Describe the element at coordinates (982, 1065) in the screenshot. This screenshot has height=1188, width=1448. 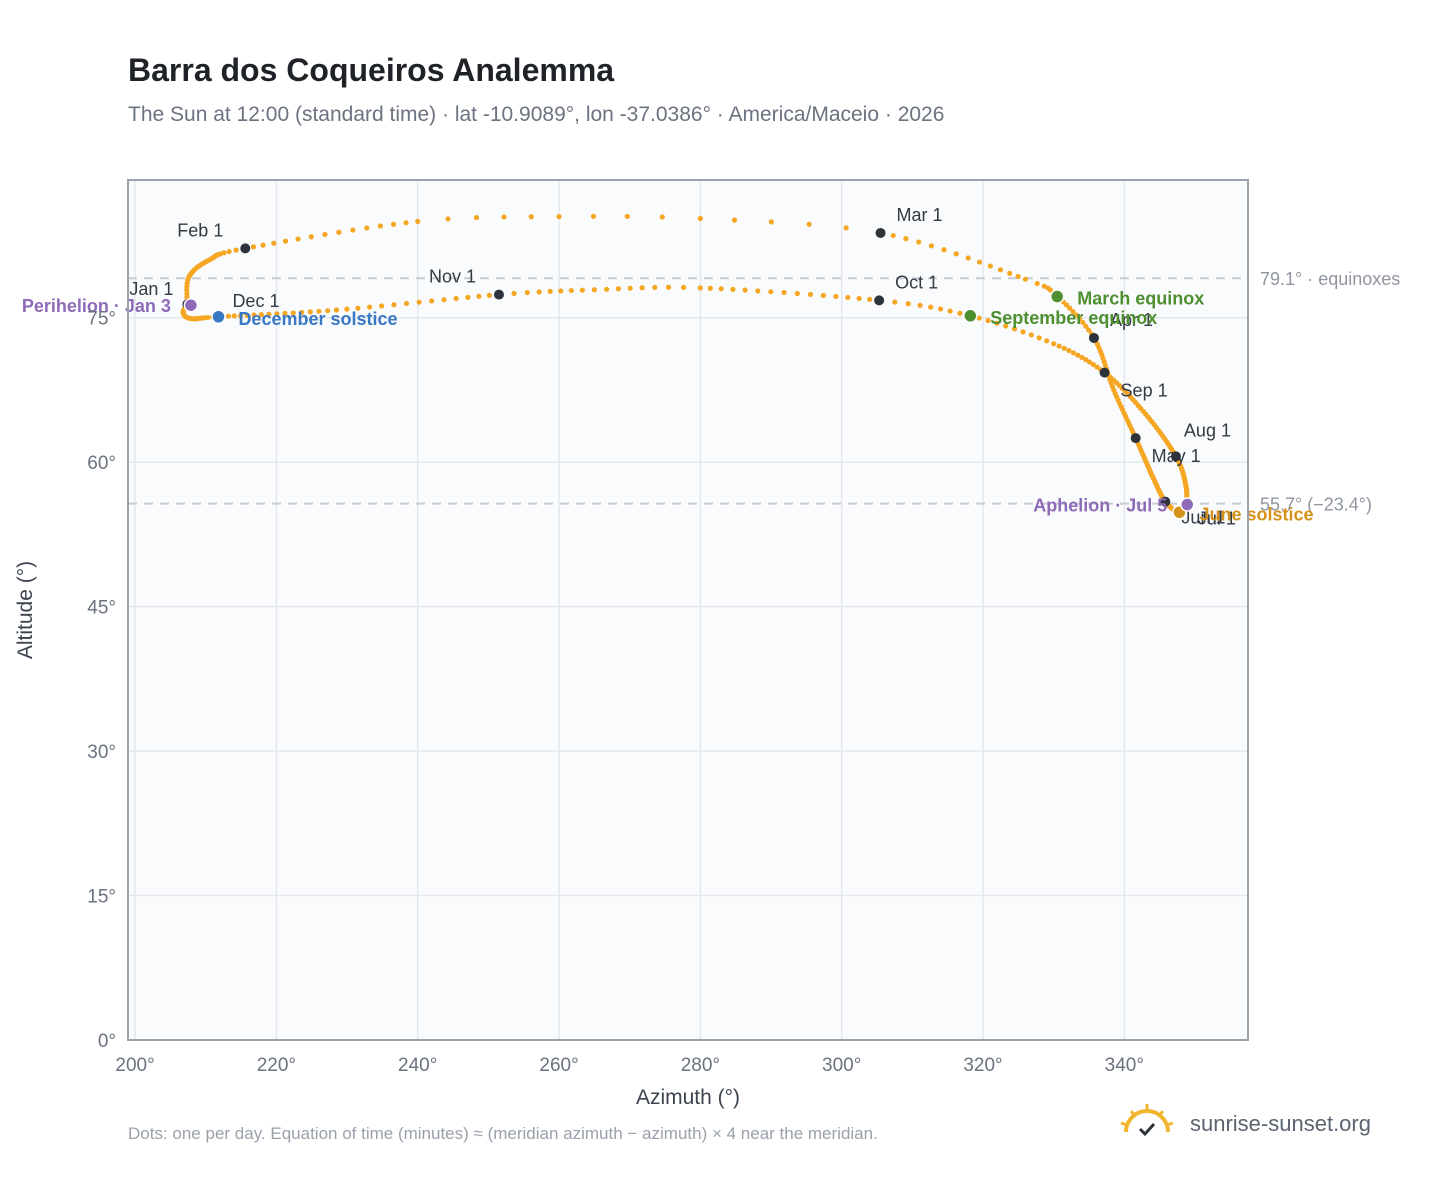
I see `x-tick-label: 320°` at that location.